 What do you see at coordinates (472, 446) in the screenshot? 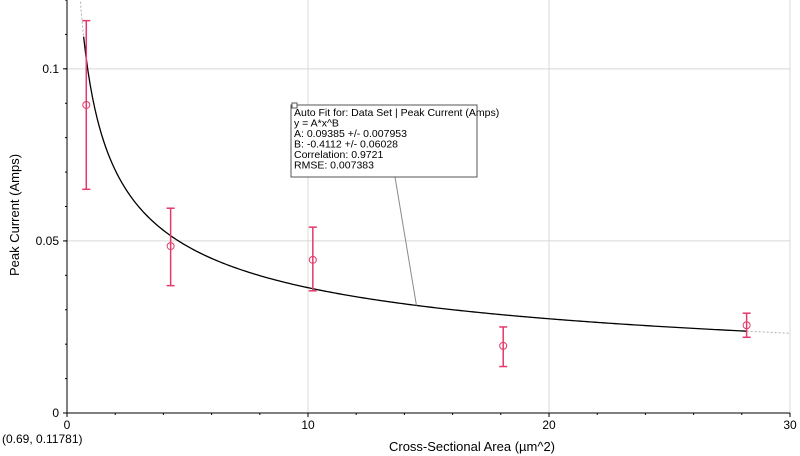
I see `x-axis-title: Cross-Sectional Area (µm^2)` at bounding box center [472, 446].